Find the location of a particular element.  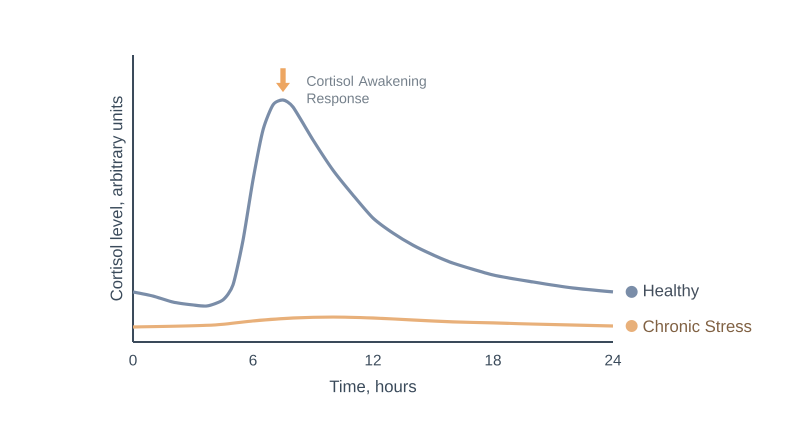

x-tick-label: 0 is located at coordinates (133, 360).